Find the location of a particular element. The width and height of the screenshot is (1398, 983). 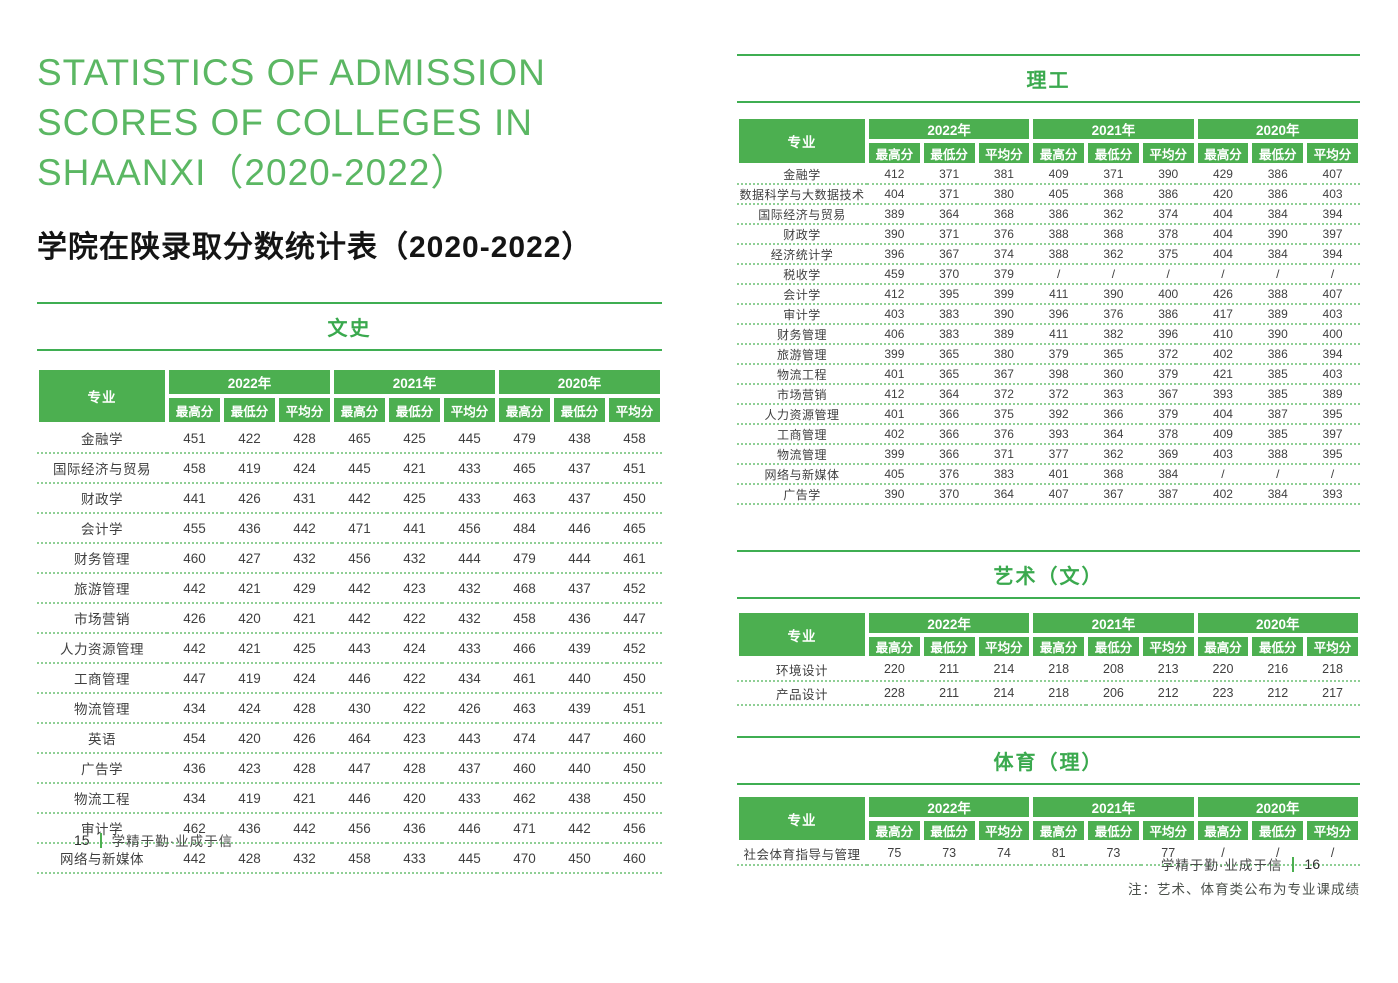

score-cell: 367 is located at coordinates (1113, 495).